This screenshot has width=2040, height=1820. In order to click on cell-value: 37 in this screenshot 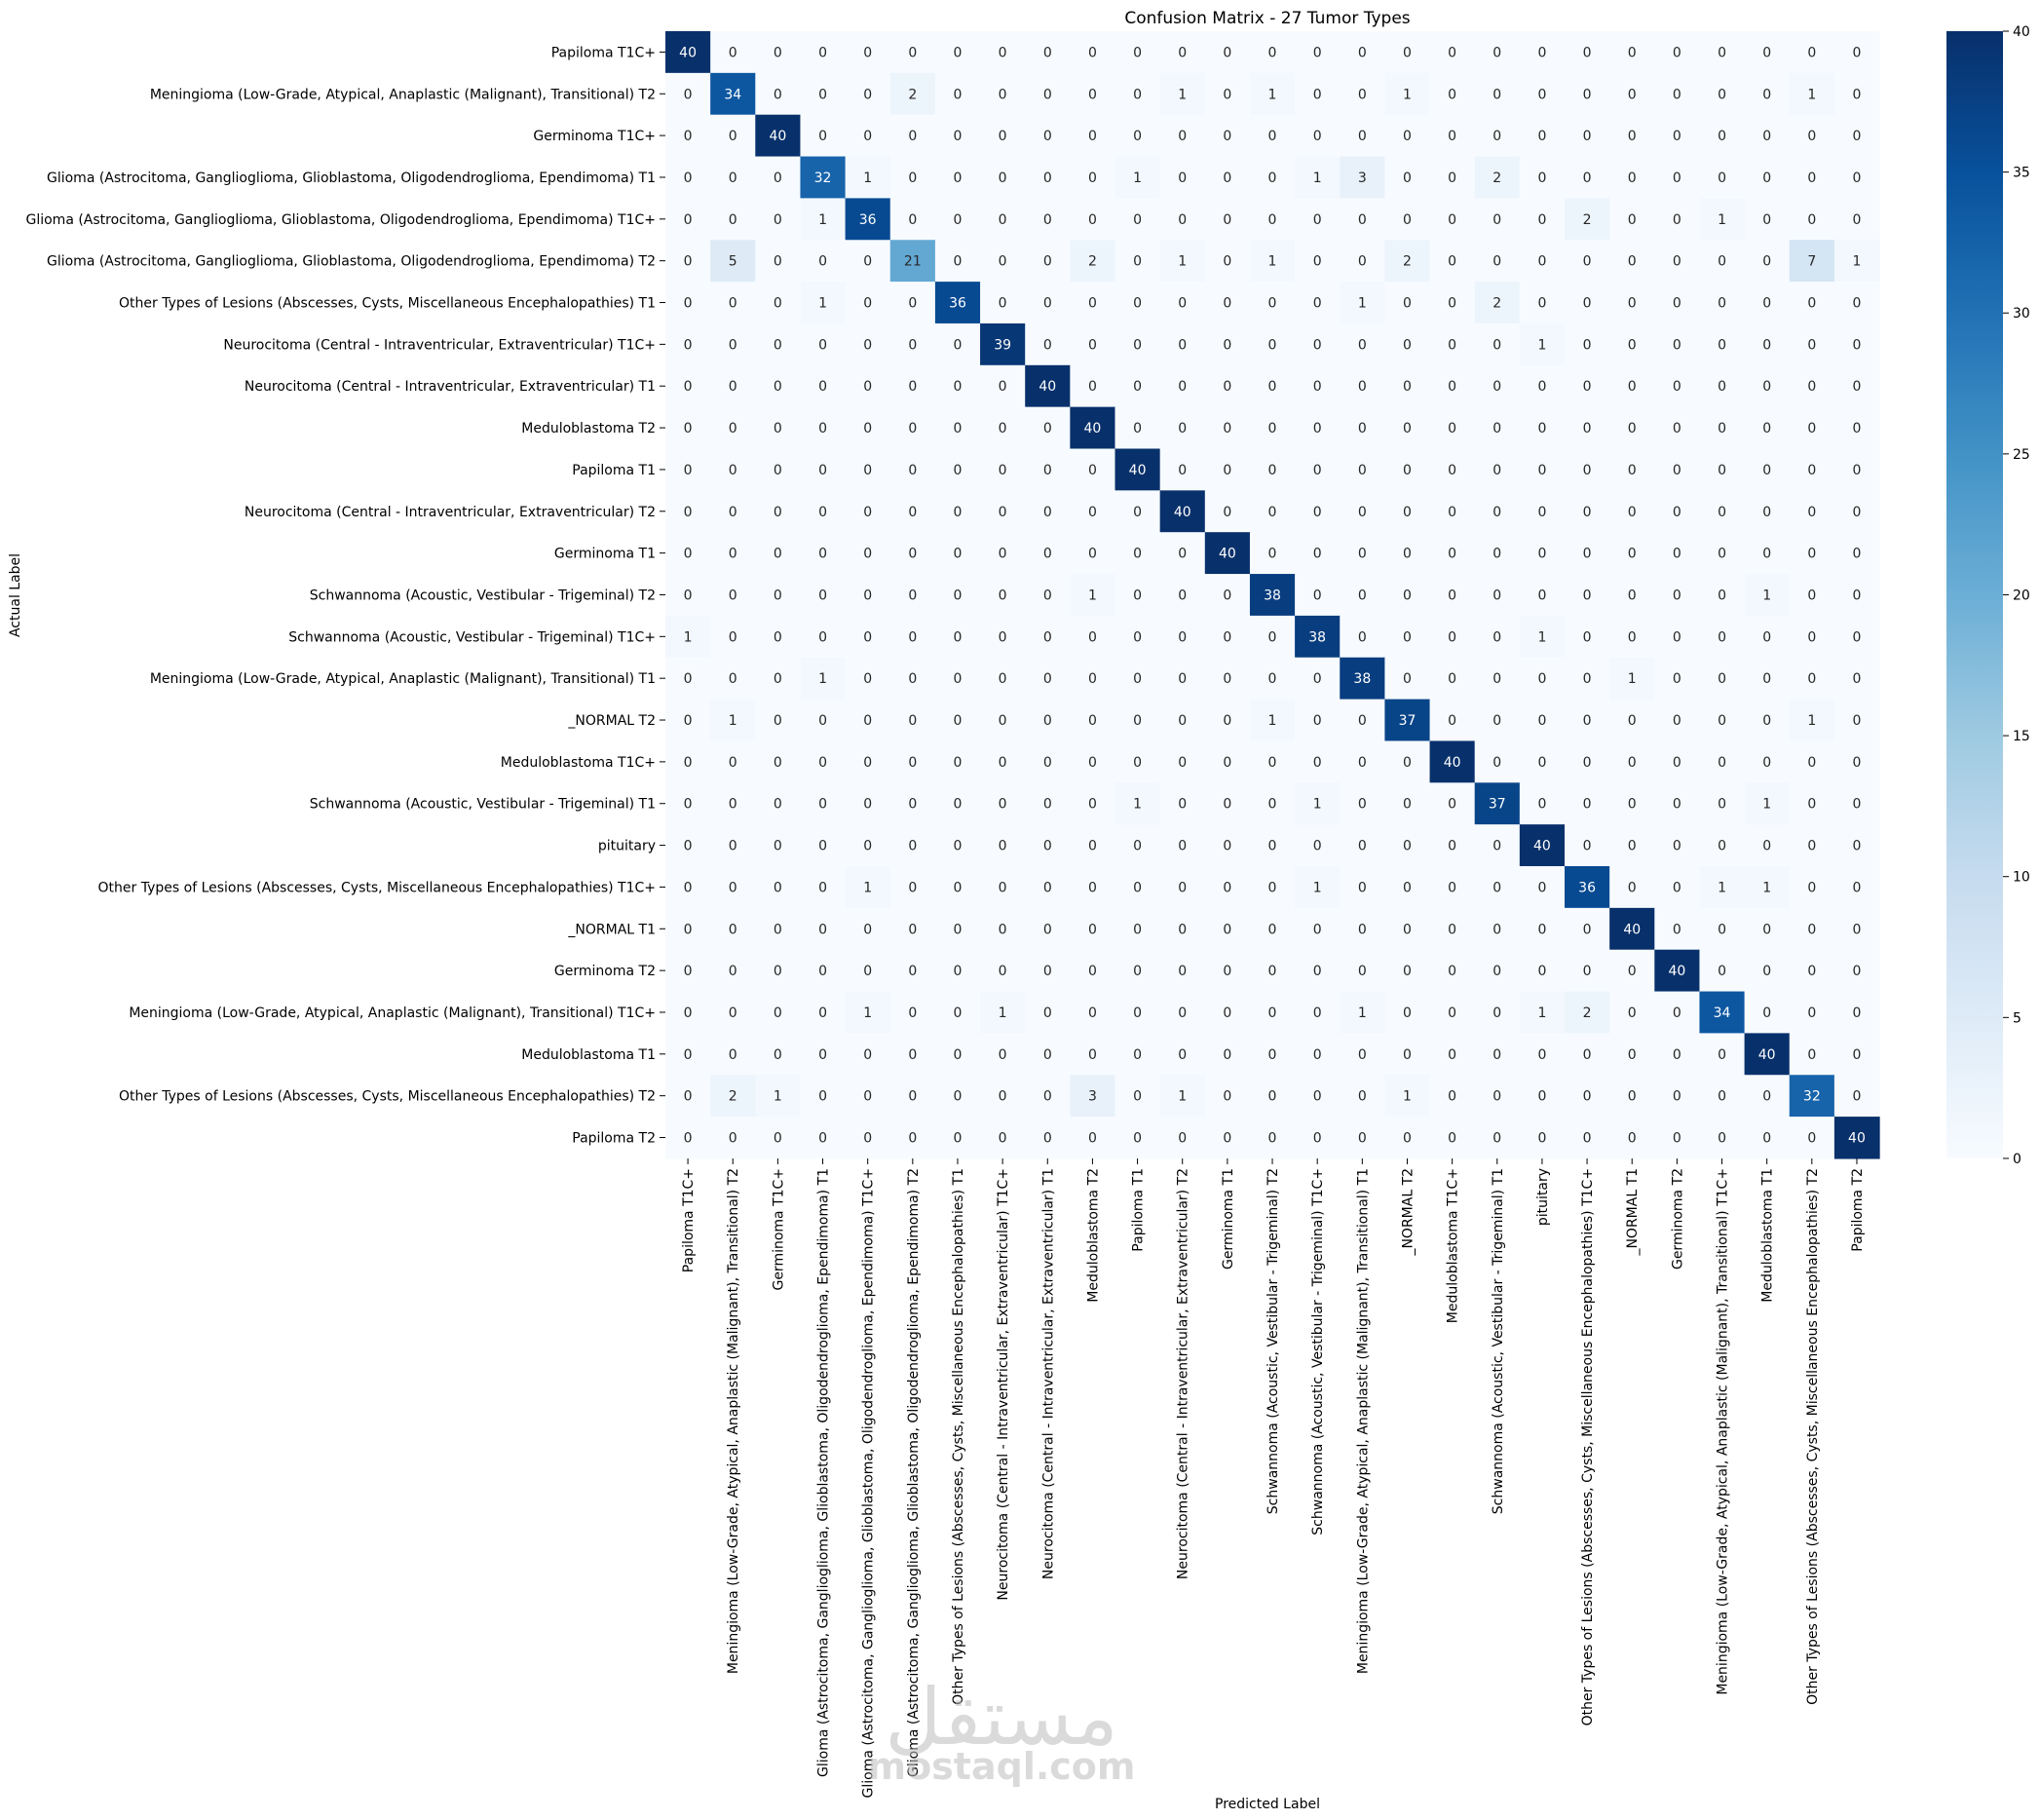, I will do `click(1408, 721)`.